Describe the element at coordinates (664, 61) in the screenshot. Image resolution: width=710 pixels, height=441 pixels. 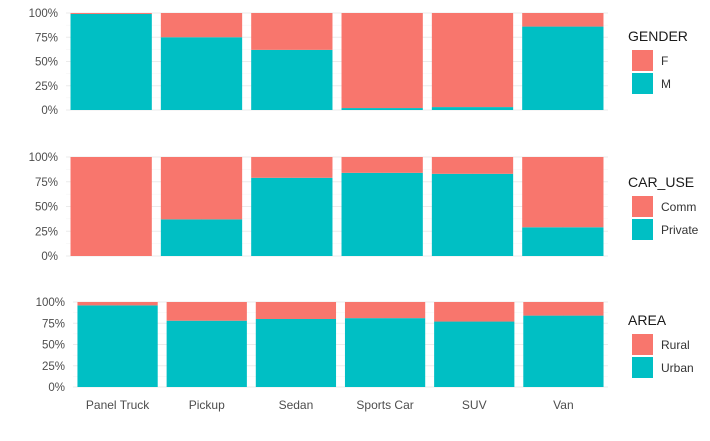
I see `legend-label-f: F` at that location.